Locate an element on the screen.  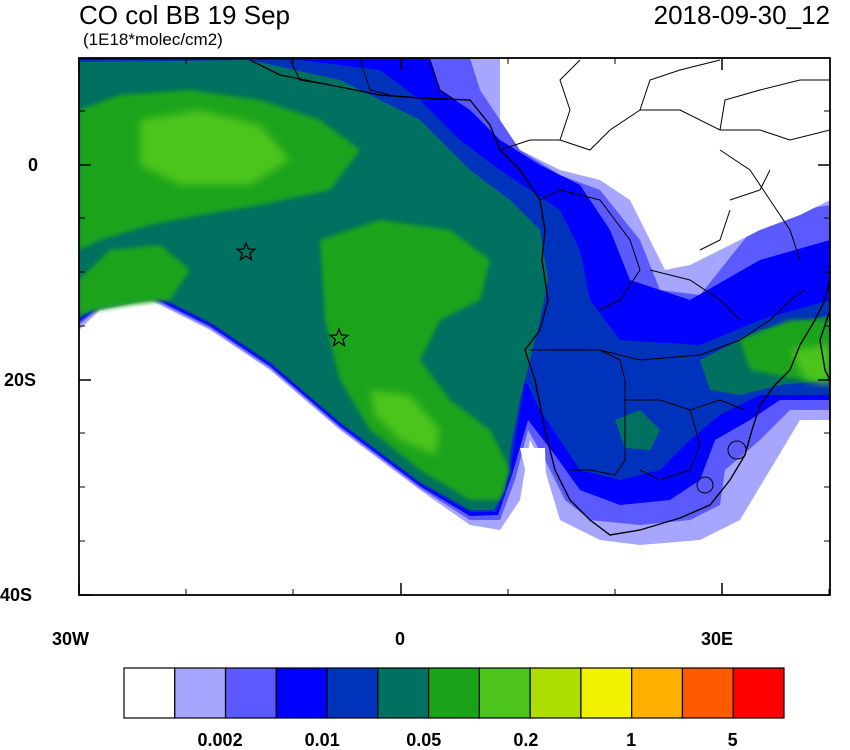
lat-label-0: 0 is located at coordinates (33, 165).